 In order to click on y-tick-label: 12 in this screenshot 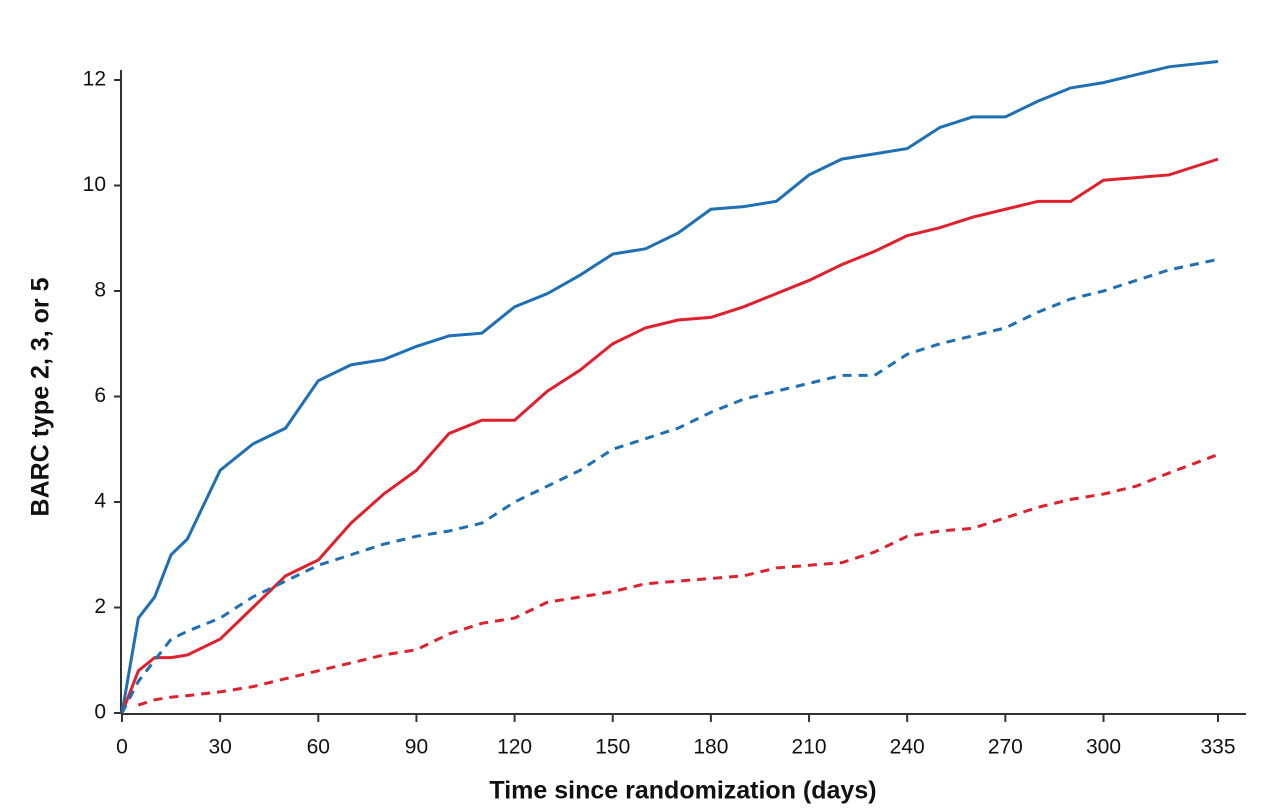, I will do `click(94, 79)`.